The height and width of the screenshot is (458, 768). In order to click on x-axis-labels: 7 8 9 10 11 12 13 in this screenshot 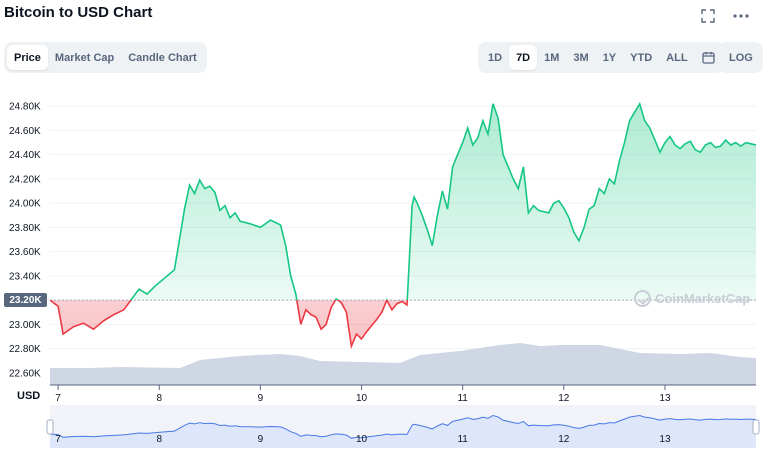, I will do `click(363, 394)`.